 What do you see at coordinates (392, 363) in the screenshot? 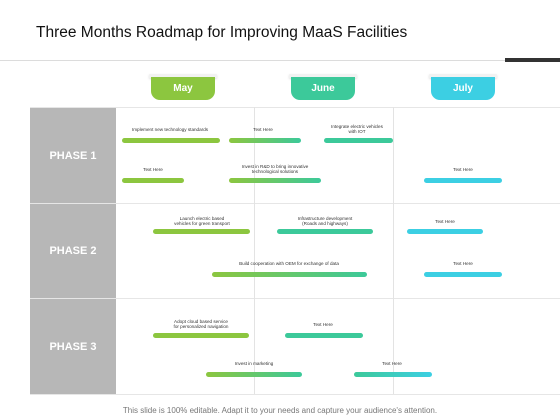
I see `task-15-label: Text Here` at bounding box center [392, 363].